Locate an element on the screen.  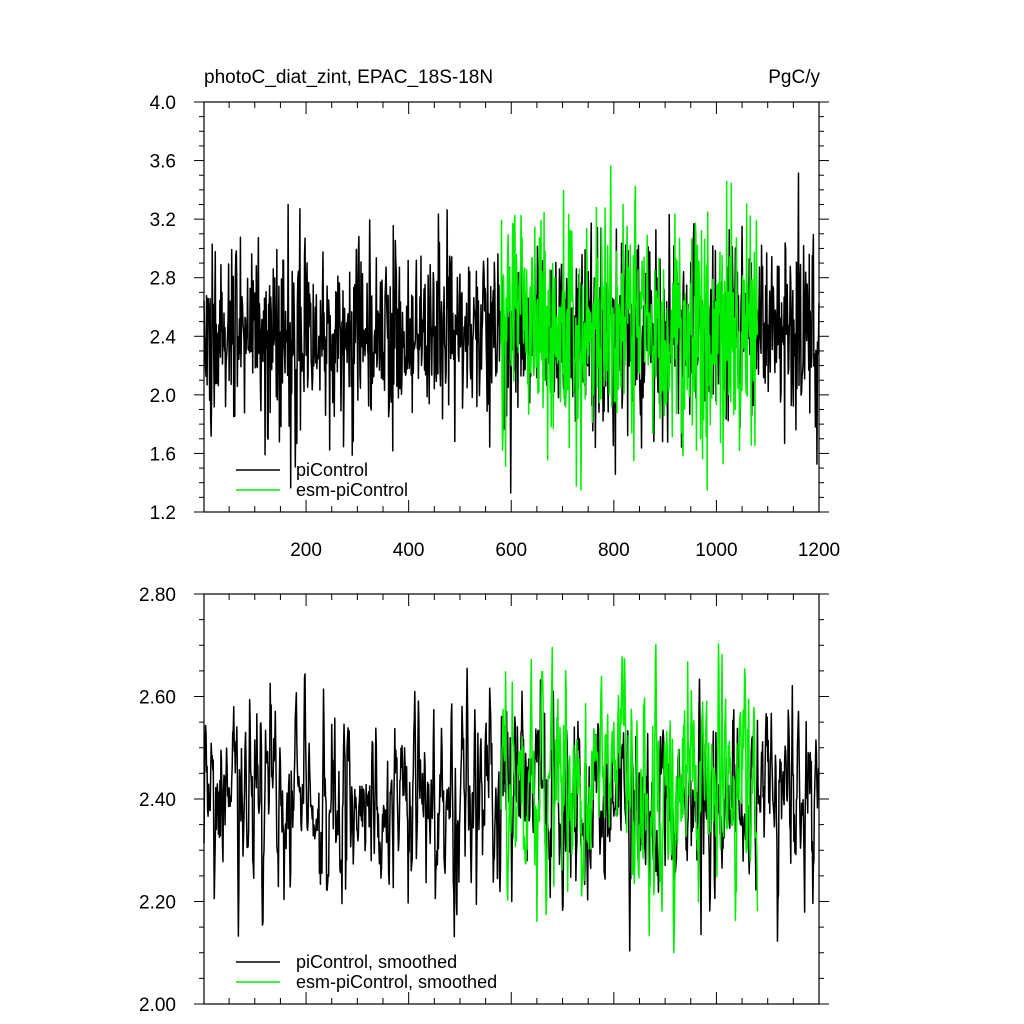
top-series-line-esm-picontrol is located at coordinates (629, 328).